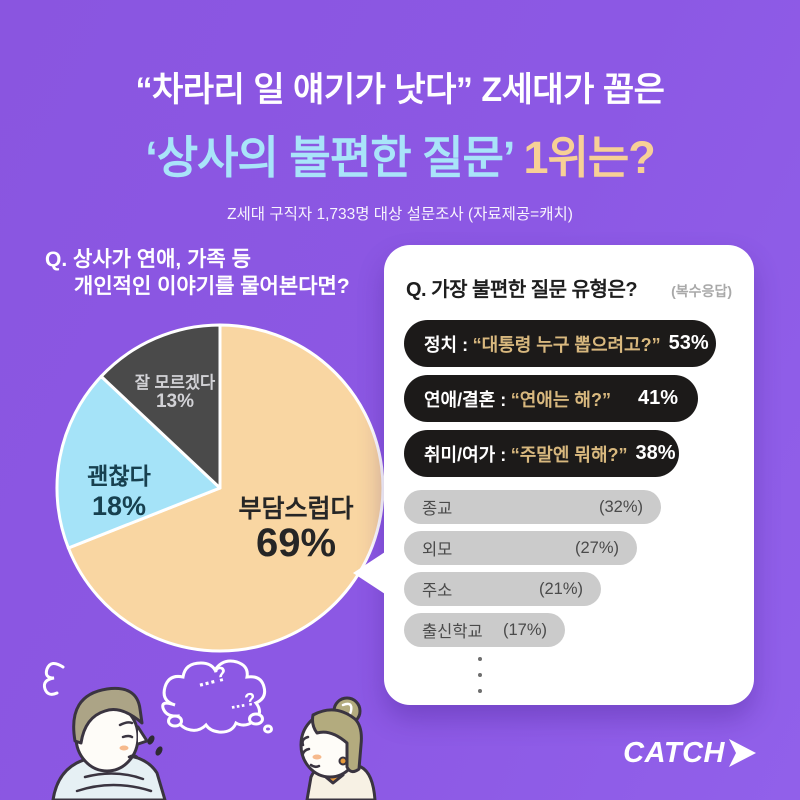 This screenshot has width=800, height=800. Describe the element at coordinates (655, 453) in the screenshot. I see `bar-value: 38%` at that location.